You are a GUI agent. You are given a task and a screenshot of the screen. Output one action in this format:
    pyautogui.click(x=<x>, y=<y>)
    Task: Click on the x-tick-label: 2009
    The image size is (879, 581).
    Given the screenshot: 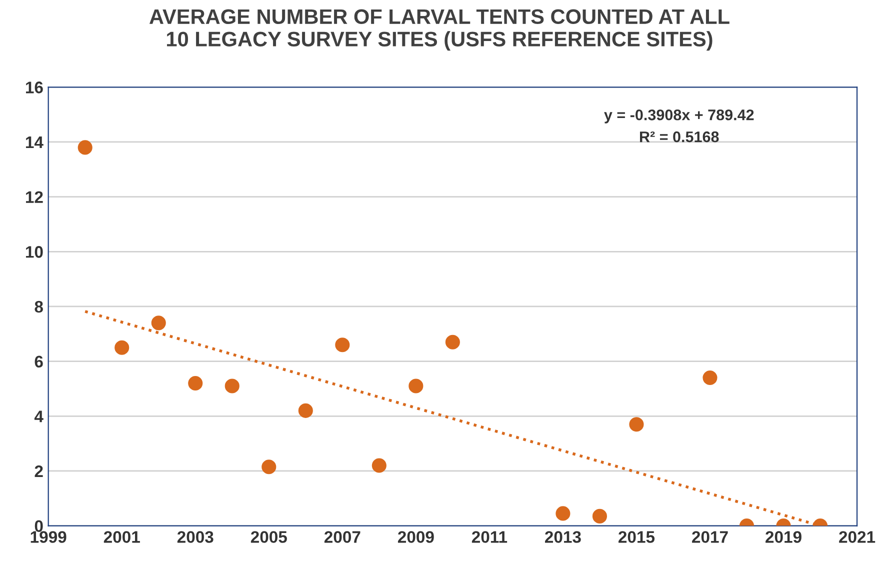 What is the action you would take?
    pyautogui.click(x=416, y=537)
    